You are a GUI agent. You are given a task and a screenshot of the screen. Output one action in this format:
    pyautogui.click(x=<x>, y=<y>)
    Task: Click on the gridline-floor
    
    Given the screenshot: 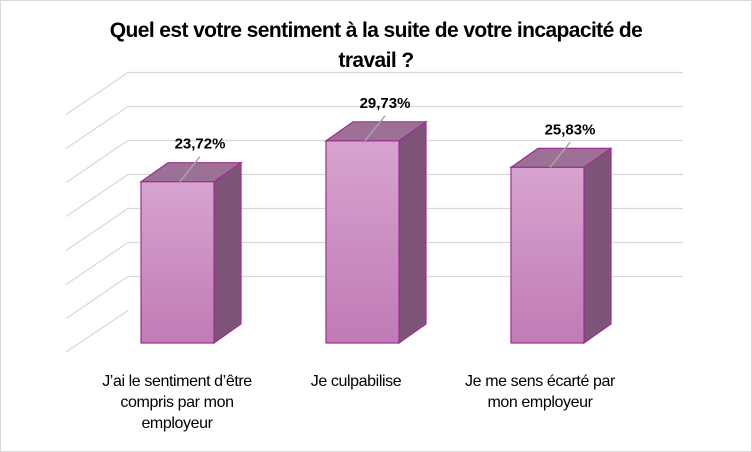 What is the action you would take?
    pyautogui.click(x=97, y=331)
    